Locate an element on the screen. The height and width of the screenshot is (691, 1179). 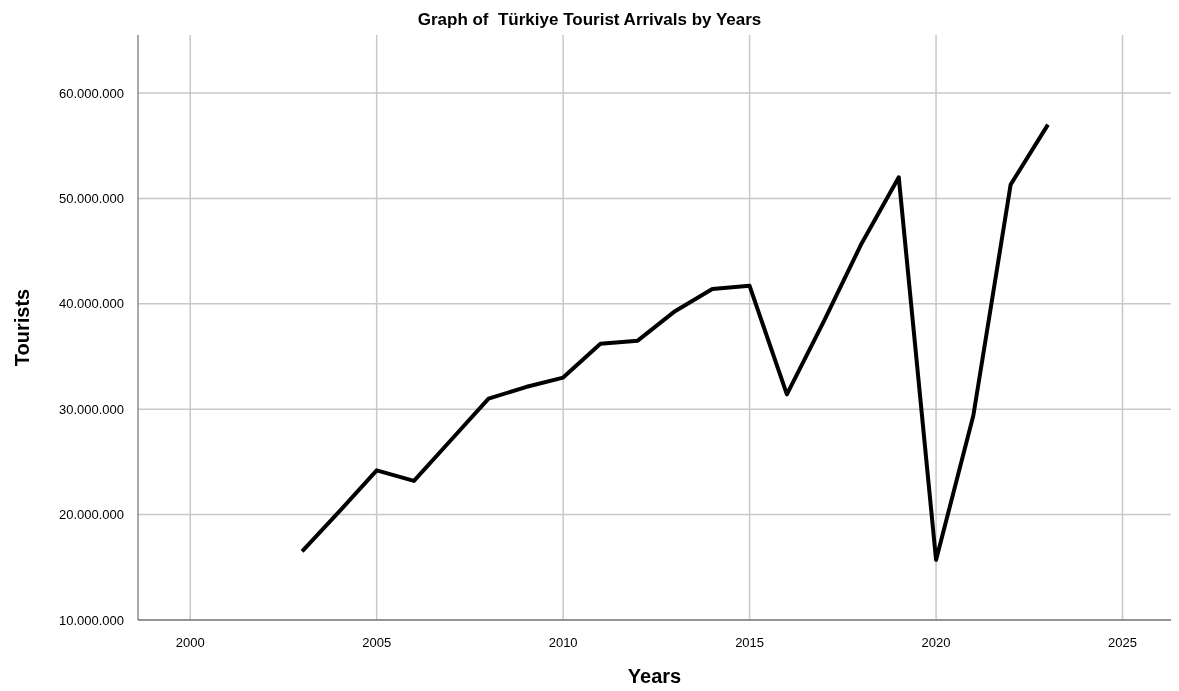
x-tick-label: 2020 is located at coordinates (936, 643).